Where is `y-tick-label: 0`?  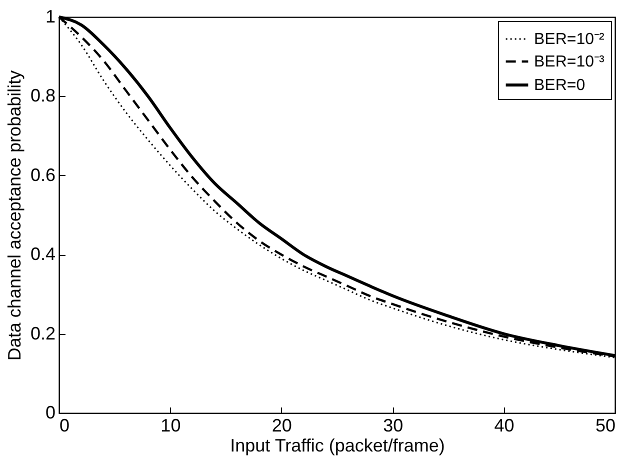 y-tick-label: 0 is located at coordinates (50, 412).